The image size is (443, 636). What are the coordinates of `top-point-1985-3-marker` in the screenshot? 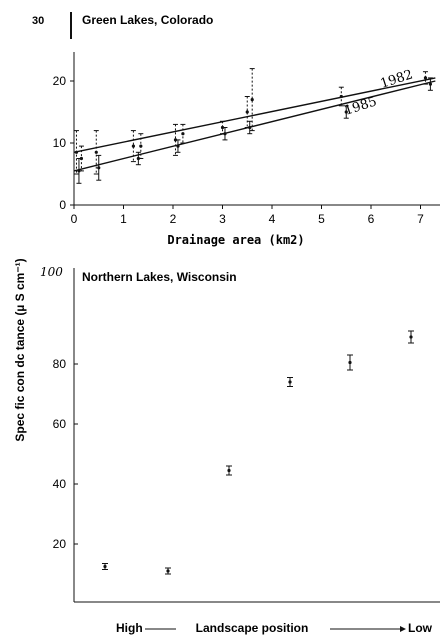 It's located at (178, 146).